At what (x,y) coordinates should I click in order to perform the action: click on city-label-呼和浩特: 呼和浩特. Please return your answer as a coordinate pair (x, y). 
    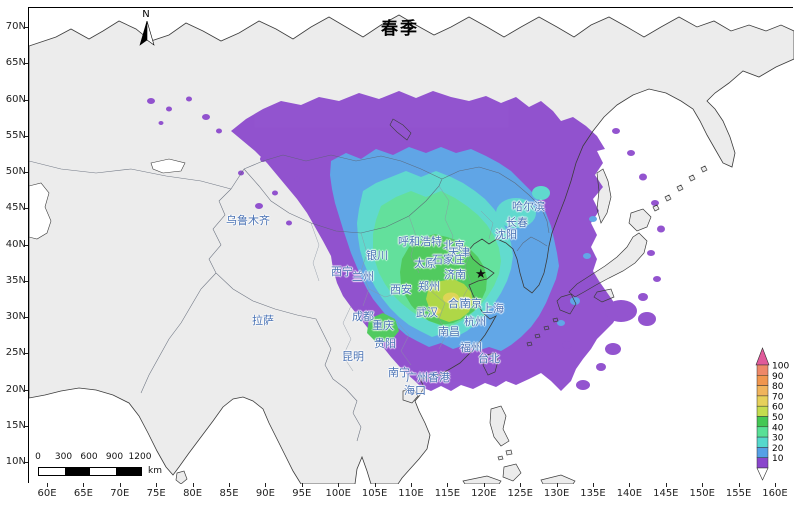
    Looking at the image, I should click on (420, 241).